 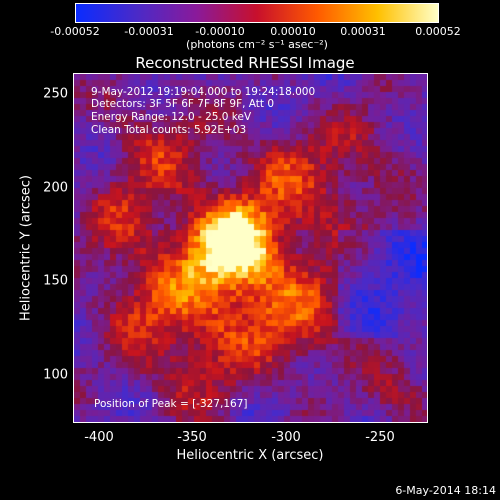 I want to click on colorbar-tick: 0.00010, so click(x=293, y=31).